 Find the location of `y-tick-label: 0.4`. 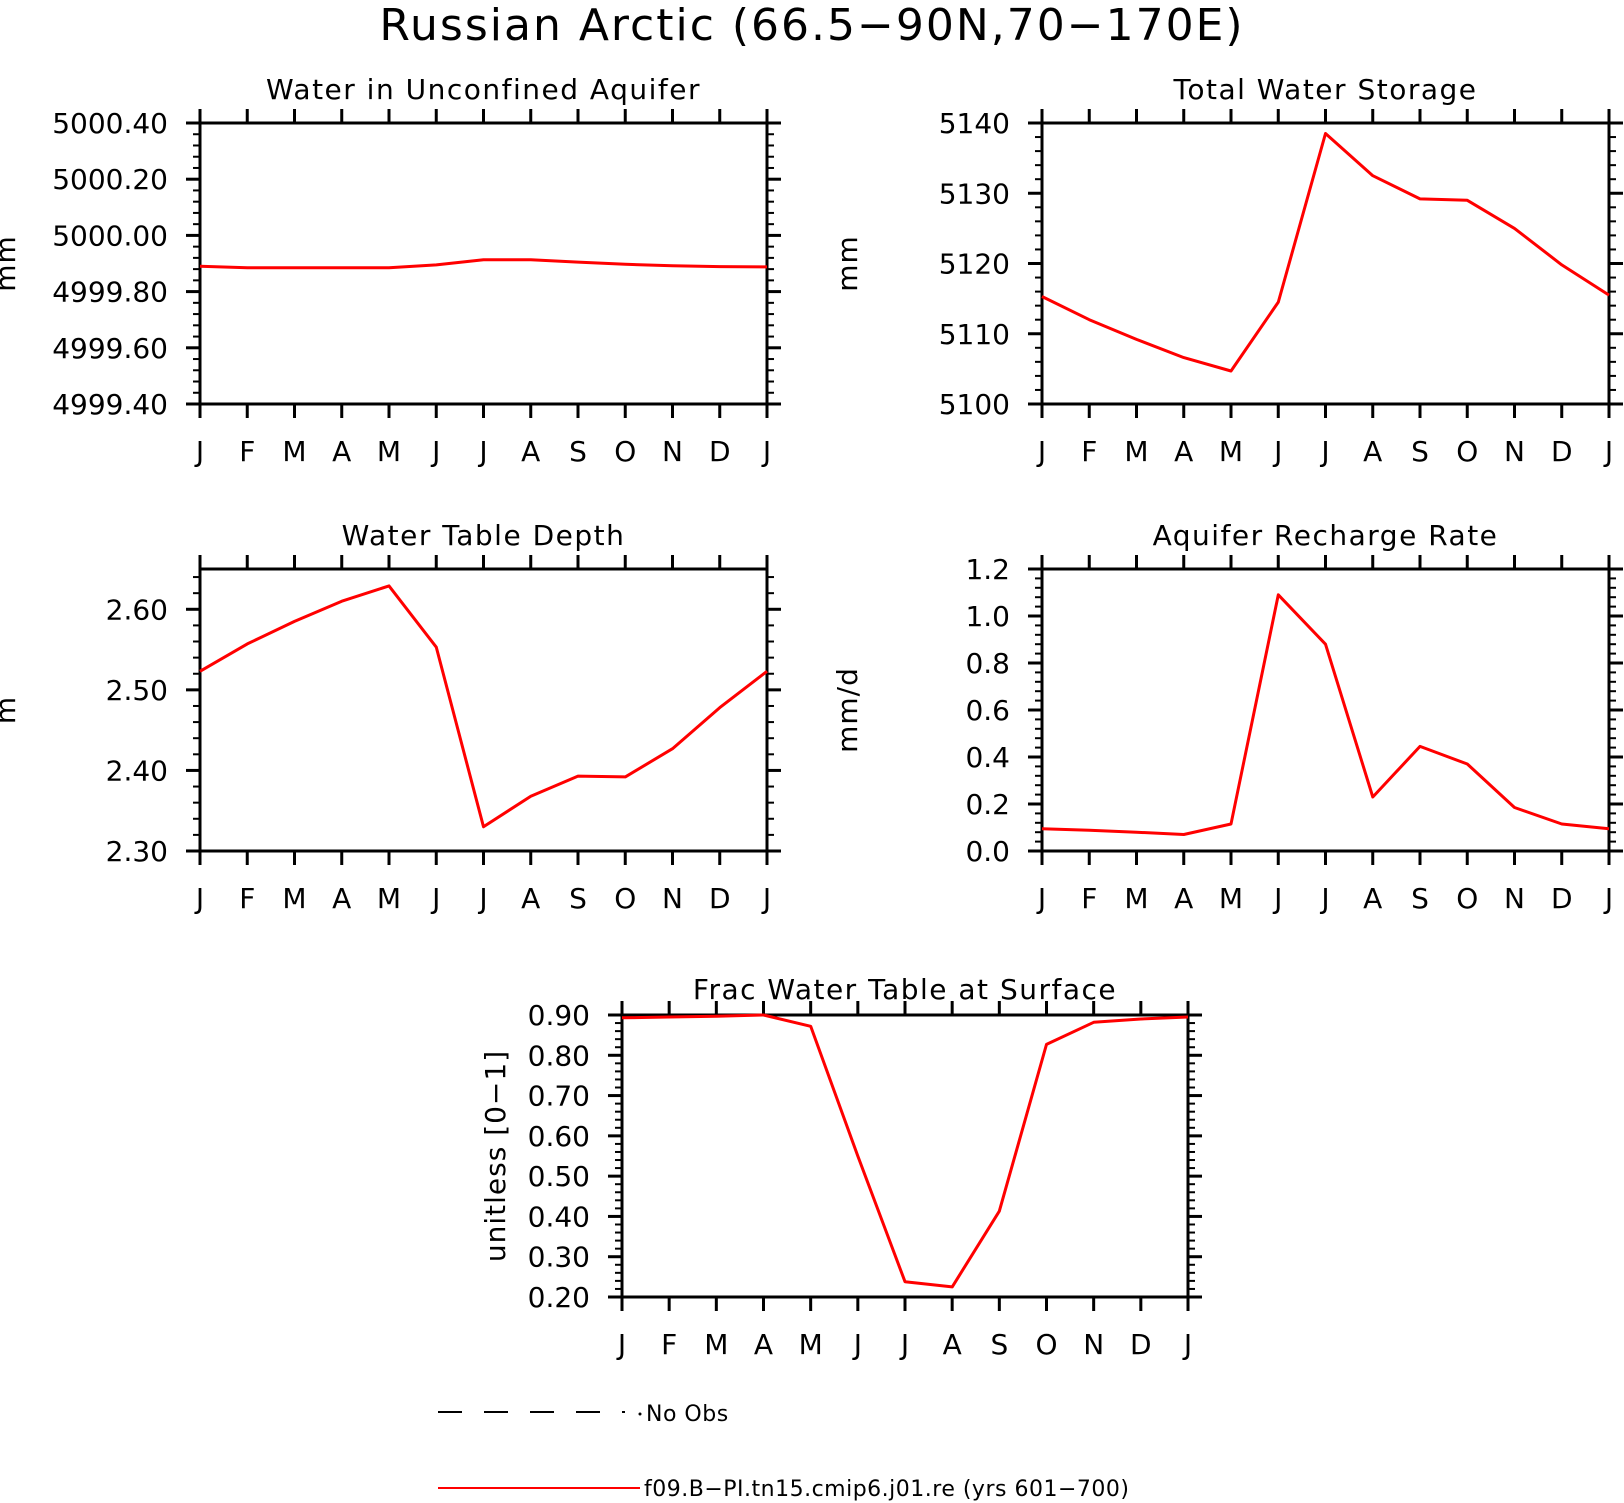

y-tick-label: 0.4 is located at coordinates (987, 757).